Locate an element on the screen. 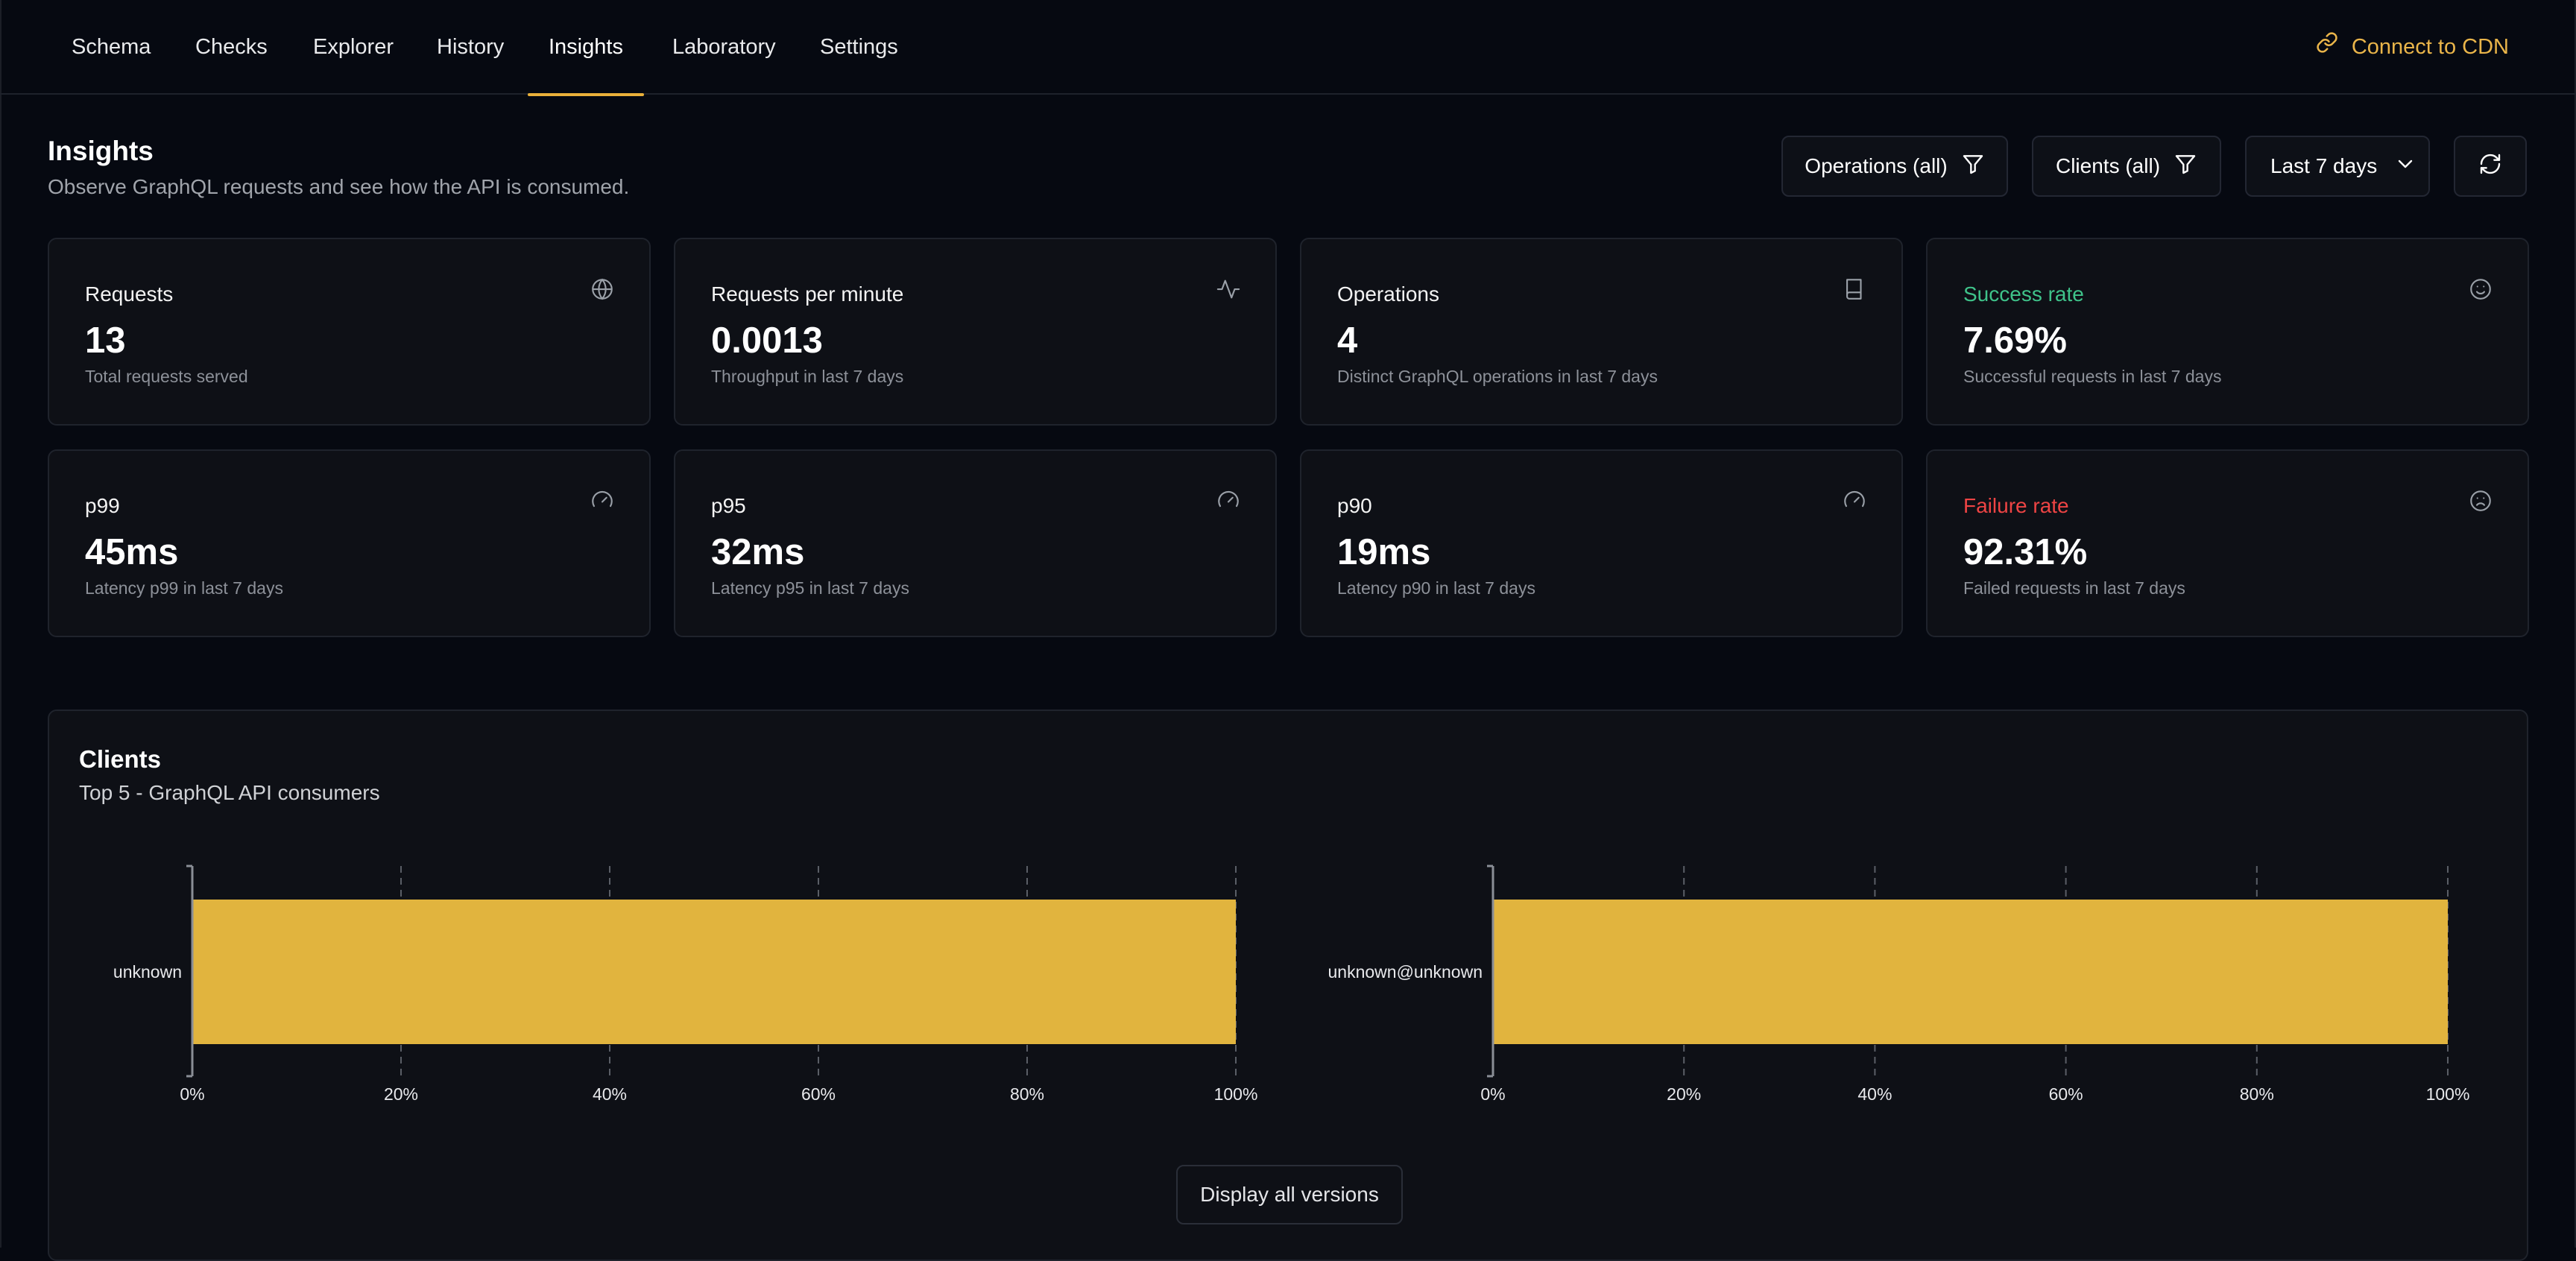 This screenshot has width=2576, height=1261. tab-history: History is located at coordinates (471, 47).